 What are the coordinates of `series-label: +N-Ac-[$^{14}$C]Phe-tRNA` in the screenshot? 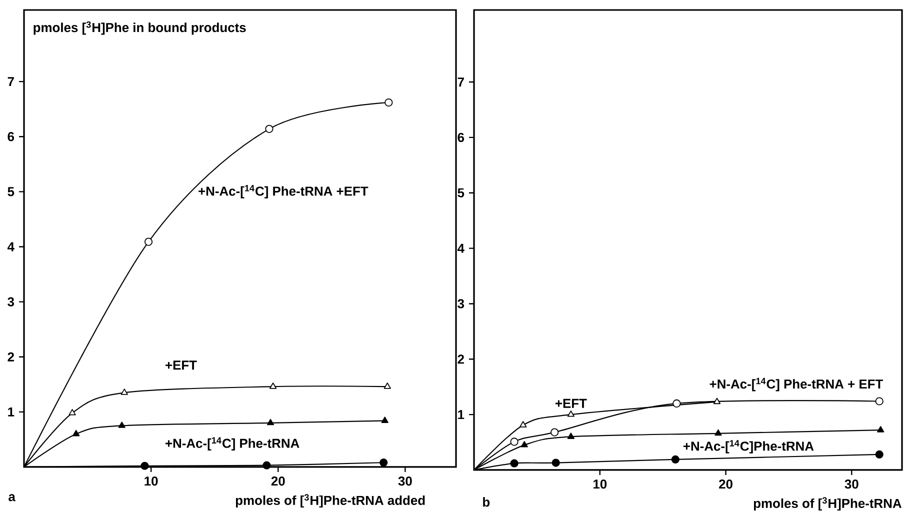 It's located at (748, 447).